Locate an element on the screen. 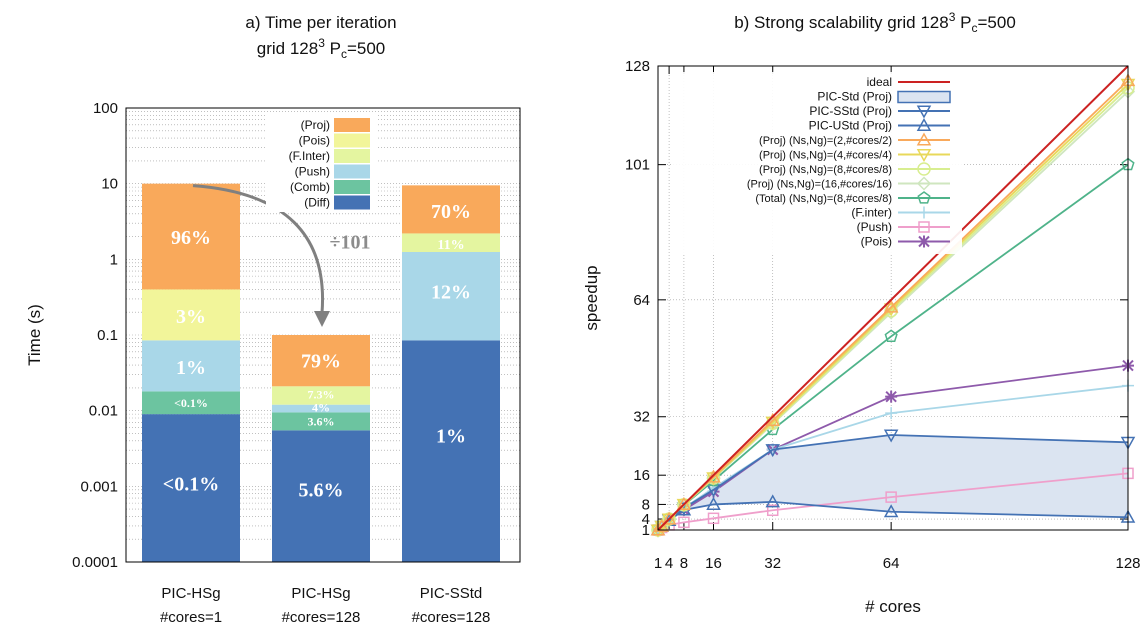 This screenshot has height=634, width=1140. legend-label: PIC-Std (Proj) is located at coordinates (854, 97).